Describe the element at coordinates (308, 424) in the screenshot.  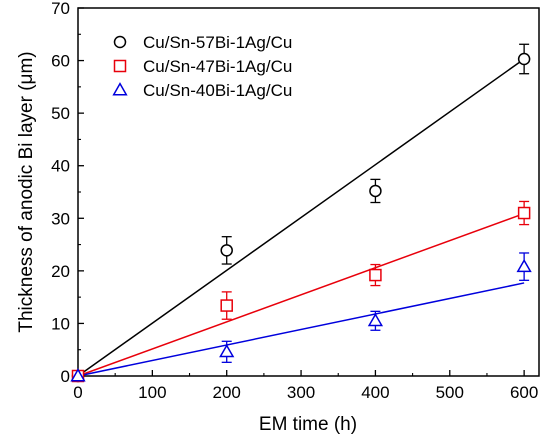
I see `x-axis-title: EM time (h)` at that location.